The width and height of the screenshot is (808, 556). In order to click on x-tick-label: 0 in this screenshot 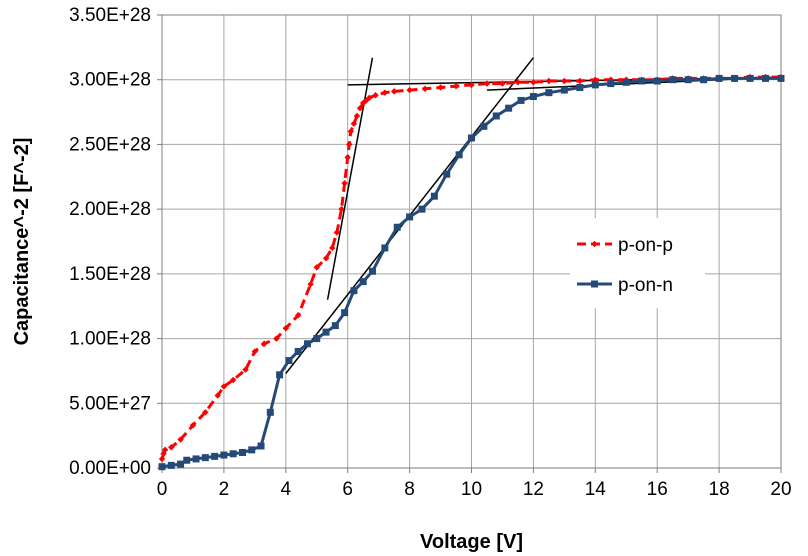, I will do `click(162, 489)`.